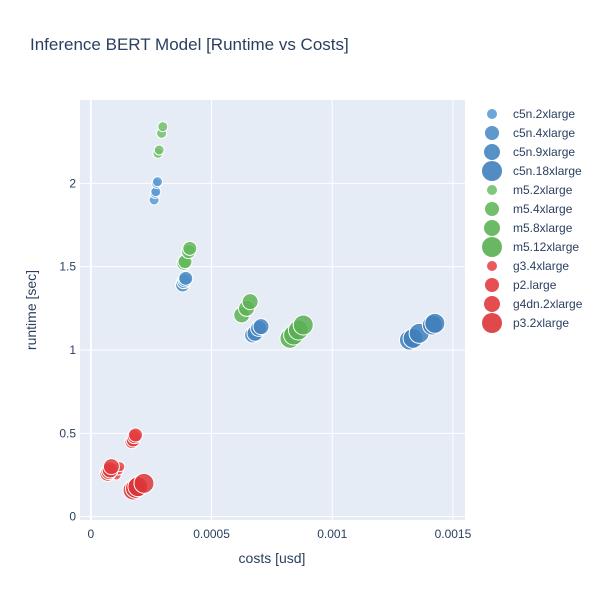 The image size is (600, 600). I want to click on series-c5n.4xlarge, so click(184, 281).